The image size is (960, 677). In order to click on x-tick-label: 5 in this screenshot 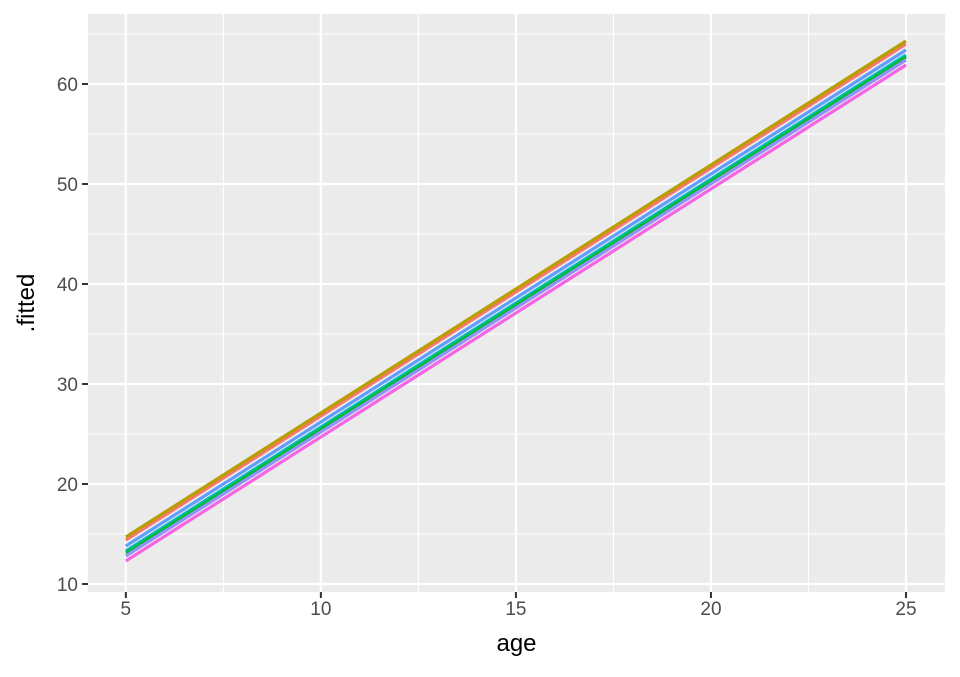, I will do `click(126, 609)`.